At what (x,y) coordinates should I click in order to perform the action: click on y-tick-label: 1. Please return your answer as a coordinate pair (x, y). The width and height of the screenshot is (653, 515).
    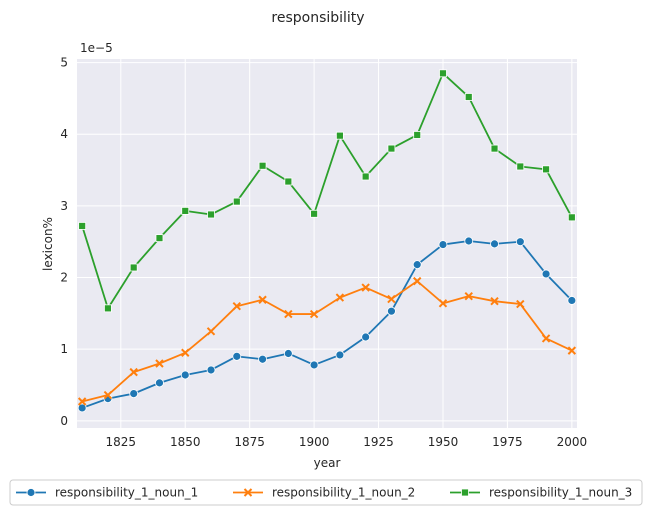
    Looking at the image, I should click on (64, 349).